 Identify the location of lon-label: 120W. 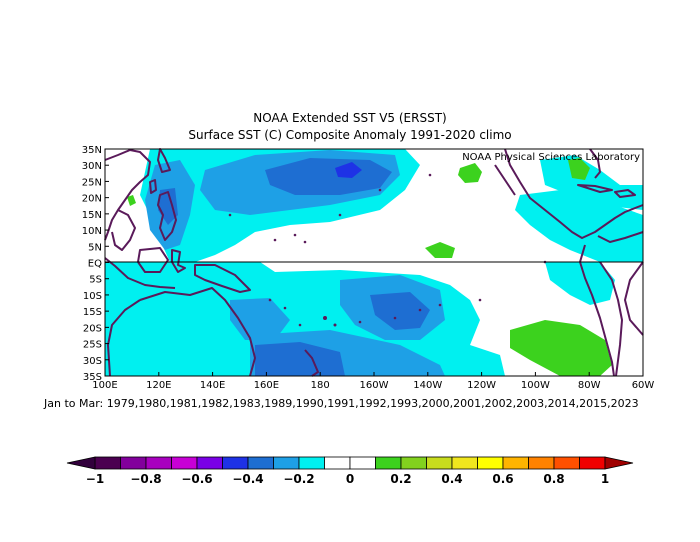
(481, 385).